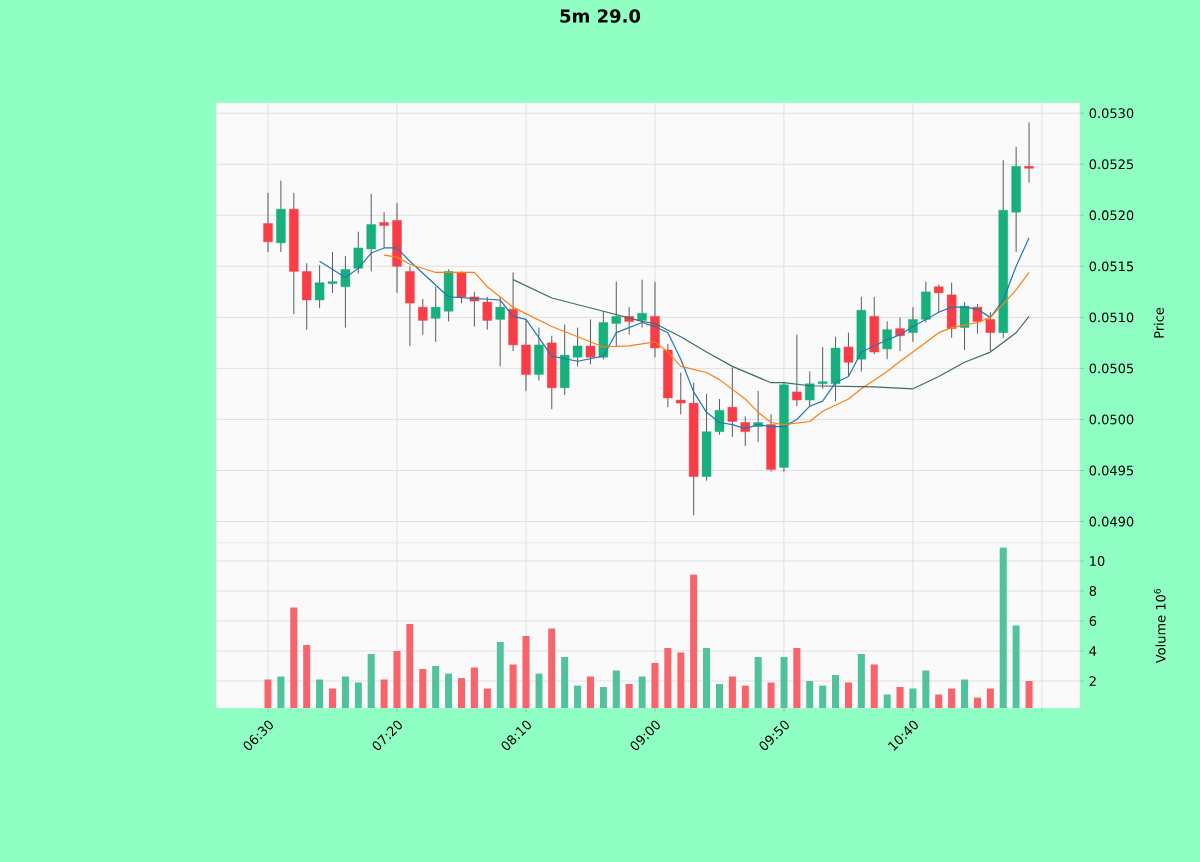 The height and width of the screenshot is (862, 1200). Describe the element at coordinates (706, 340) in the screenshot. I see `line-series` at that location.